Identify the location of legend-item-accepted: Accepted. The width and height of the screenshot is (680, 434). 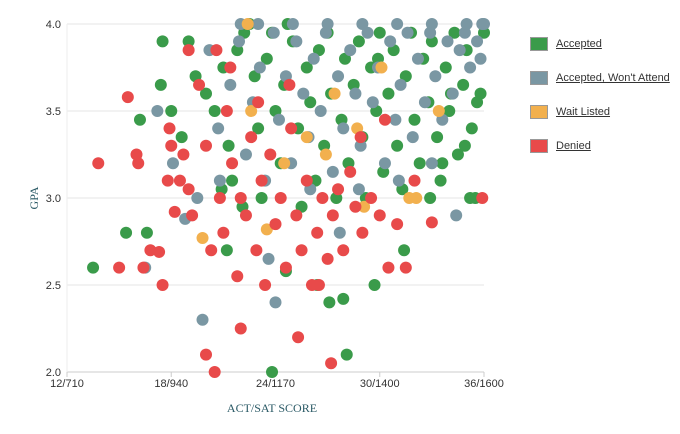
(600, 44).